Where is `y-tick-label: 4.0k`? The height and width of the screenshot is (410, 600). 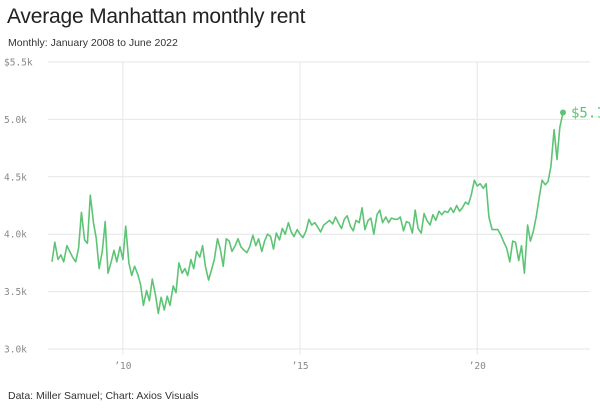
y-tick-label: 4.0k is located at coordinates (15, 235).